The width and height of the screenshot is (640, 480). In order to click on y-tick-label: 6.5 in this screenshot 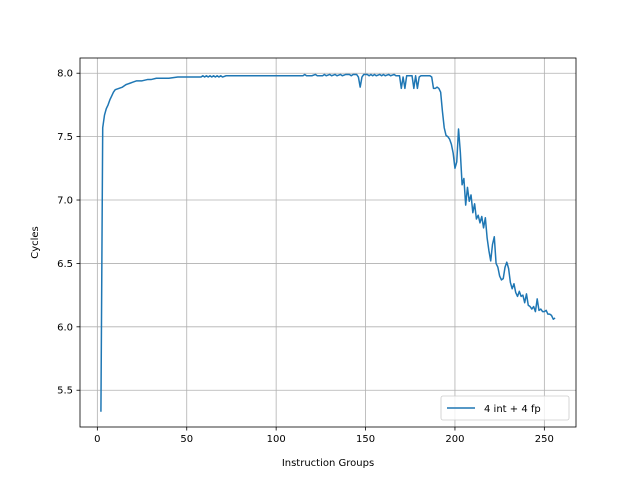, I will do `click(65, 264)`.